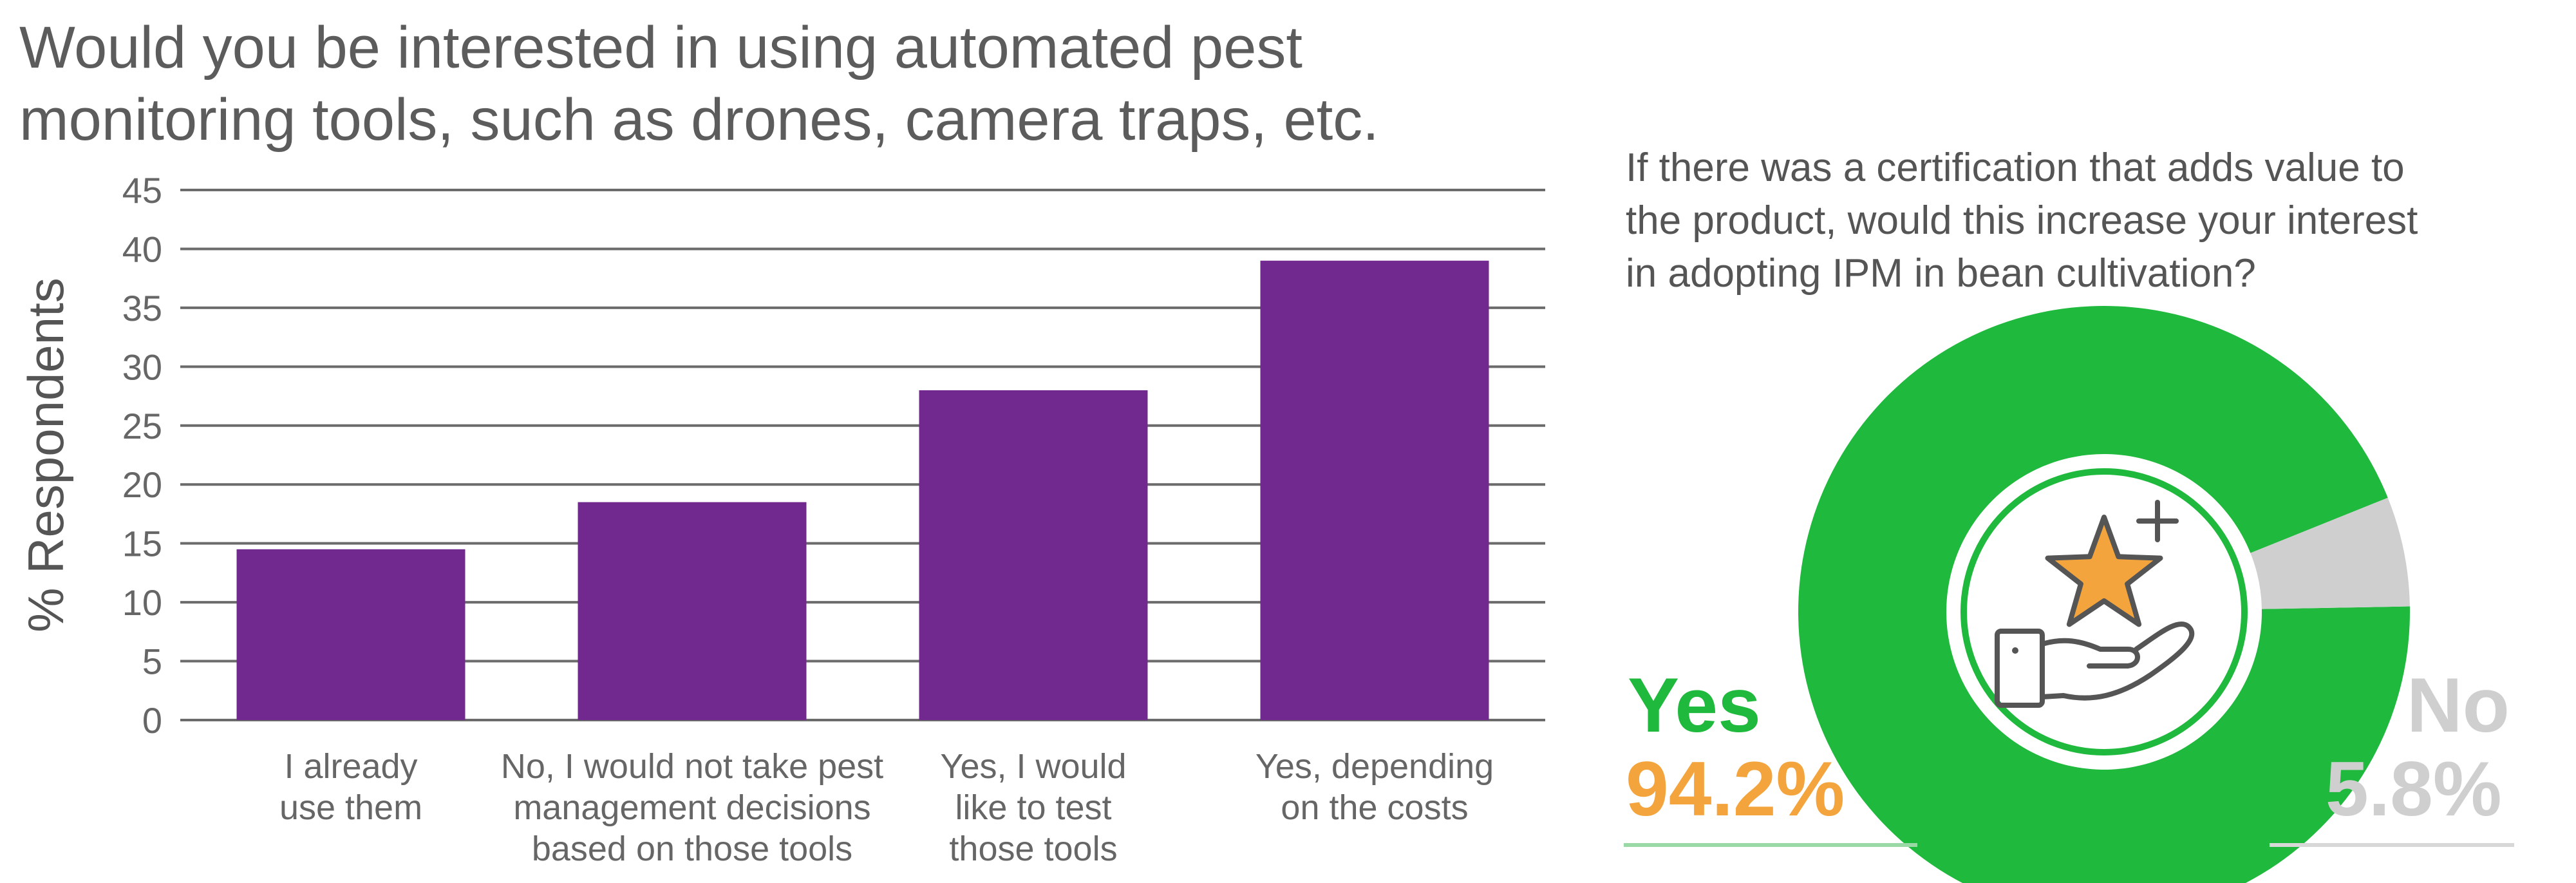 This screenshot has height=883, width=2576. I want to click on hand-icon, so click(2095, 665).